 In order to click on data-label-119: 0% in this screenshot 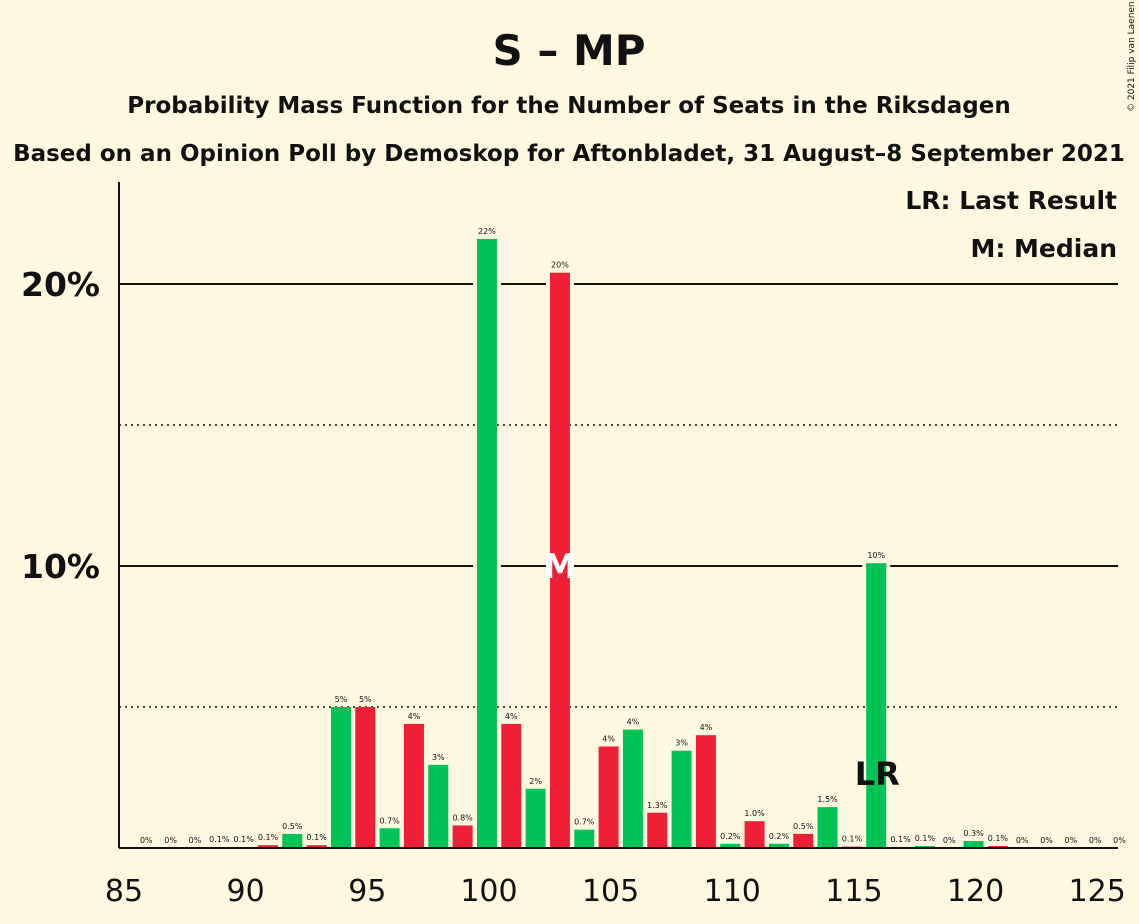, I will do `click(949, 840)`.